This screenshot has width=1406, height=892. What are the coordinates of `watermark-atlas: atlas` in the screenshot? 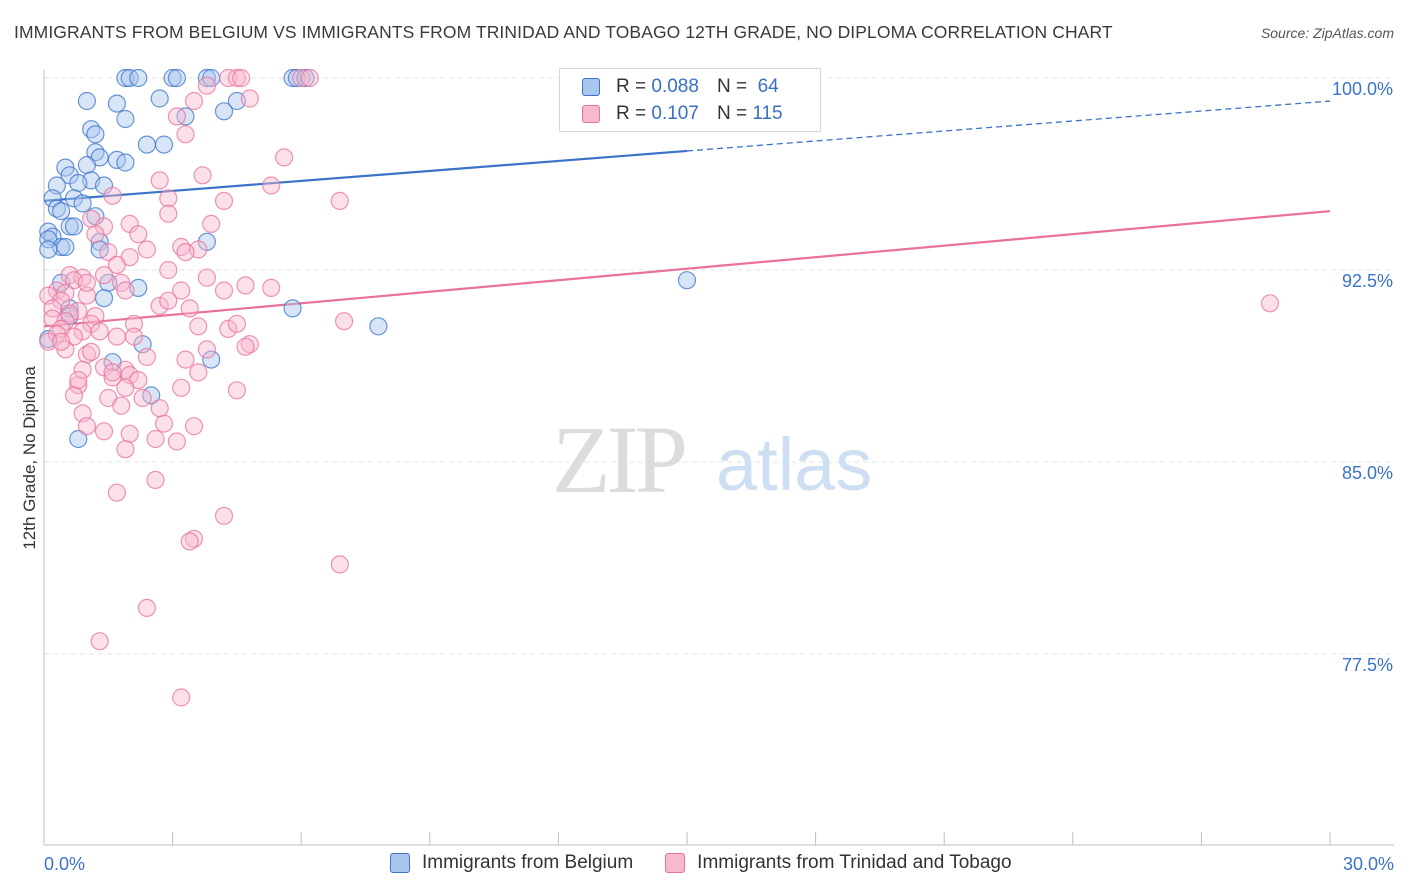 It's located at (794, 464).